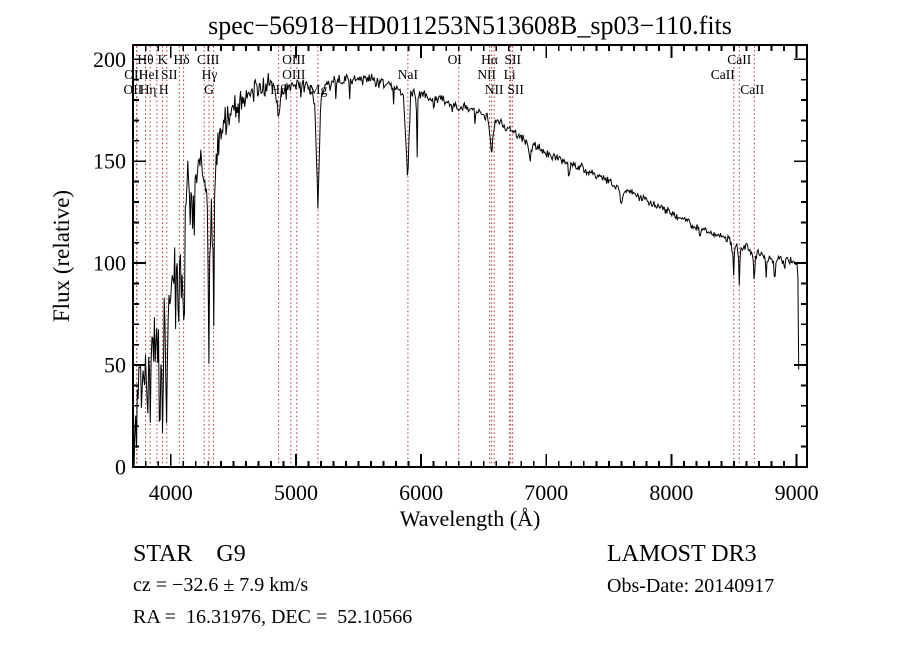  What do you see at coordinates (408, 74) in the screenshot?
I see `spectral-line-label: NaI` at bounding box center [408, 74].